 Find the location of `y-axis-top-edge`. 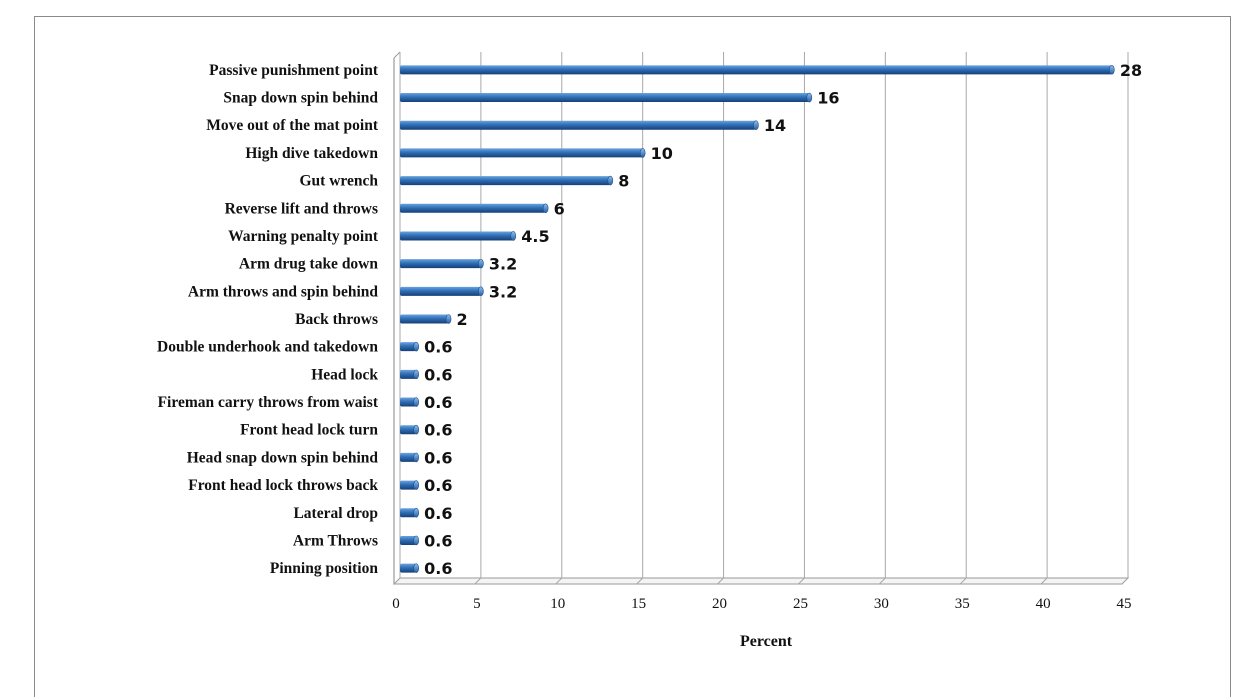

y-axis-top-edge is located at coordinates (397, 55).